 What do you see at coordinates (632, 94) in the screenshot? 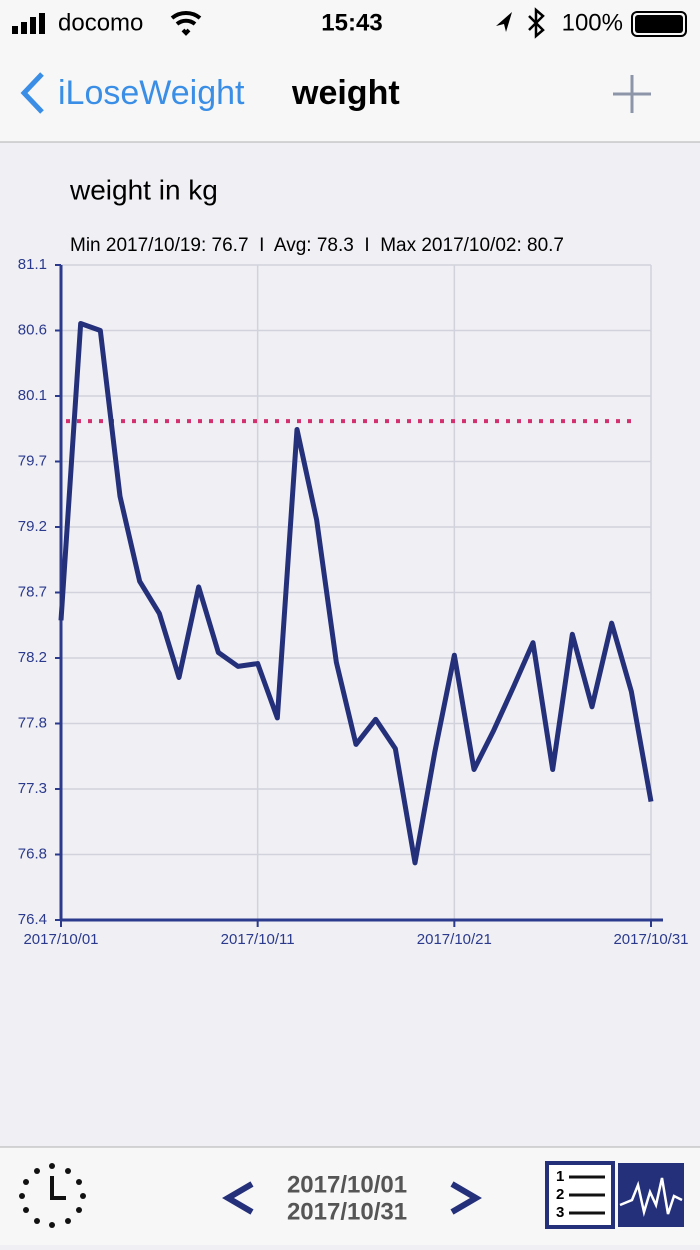
I see `add-button` at bounding box center [632, 94].